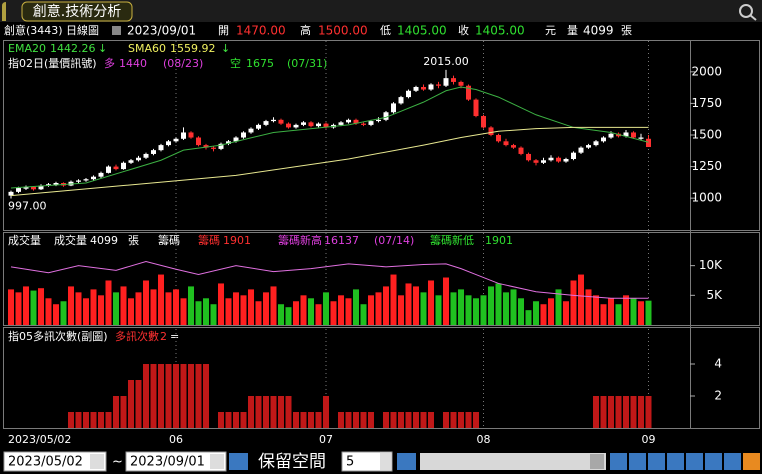  Describe the element at coordinates (706, 71) in the screenshot. I see `y-tick-label: 2000` at that location.